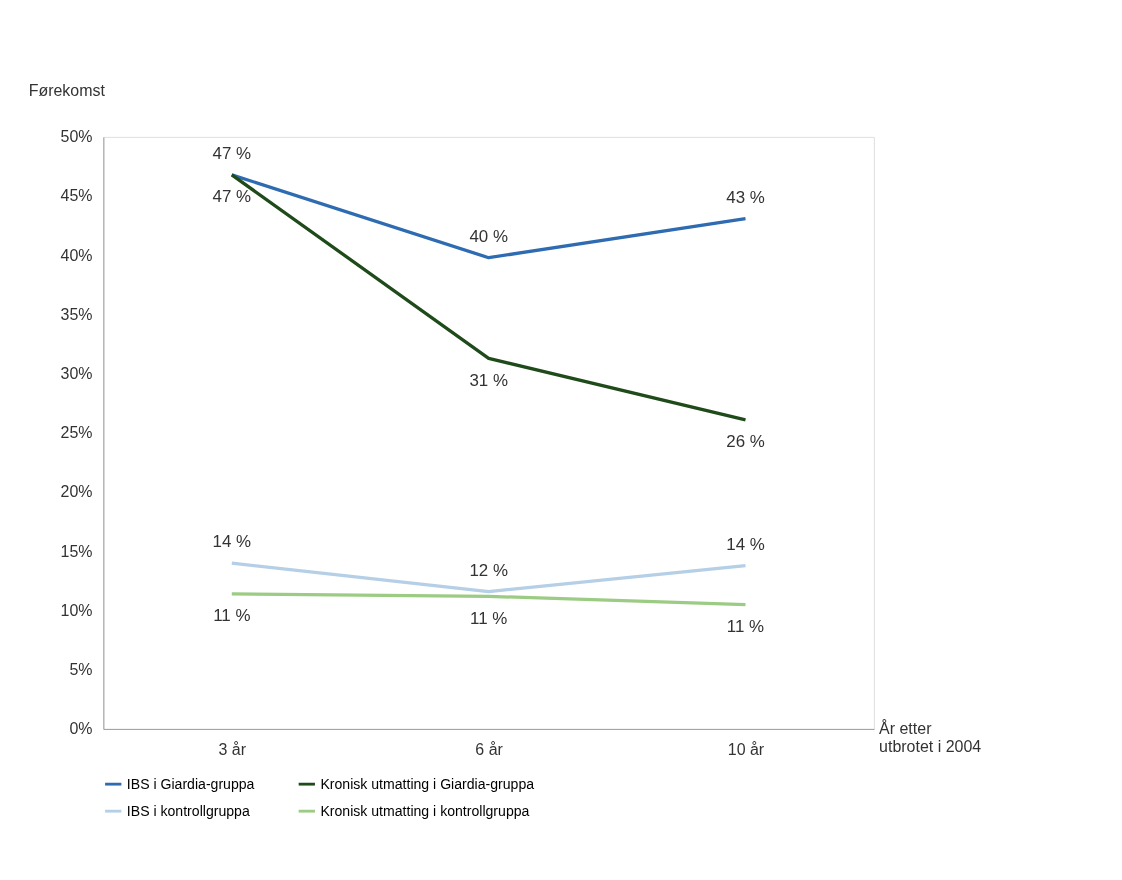 Image resolution: width=1122 pixels, height=880 pixels. Describe the element at coordinates (488, 236) in the screenshot. I see `data-label: 40 %` at that location.